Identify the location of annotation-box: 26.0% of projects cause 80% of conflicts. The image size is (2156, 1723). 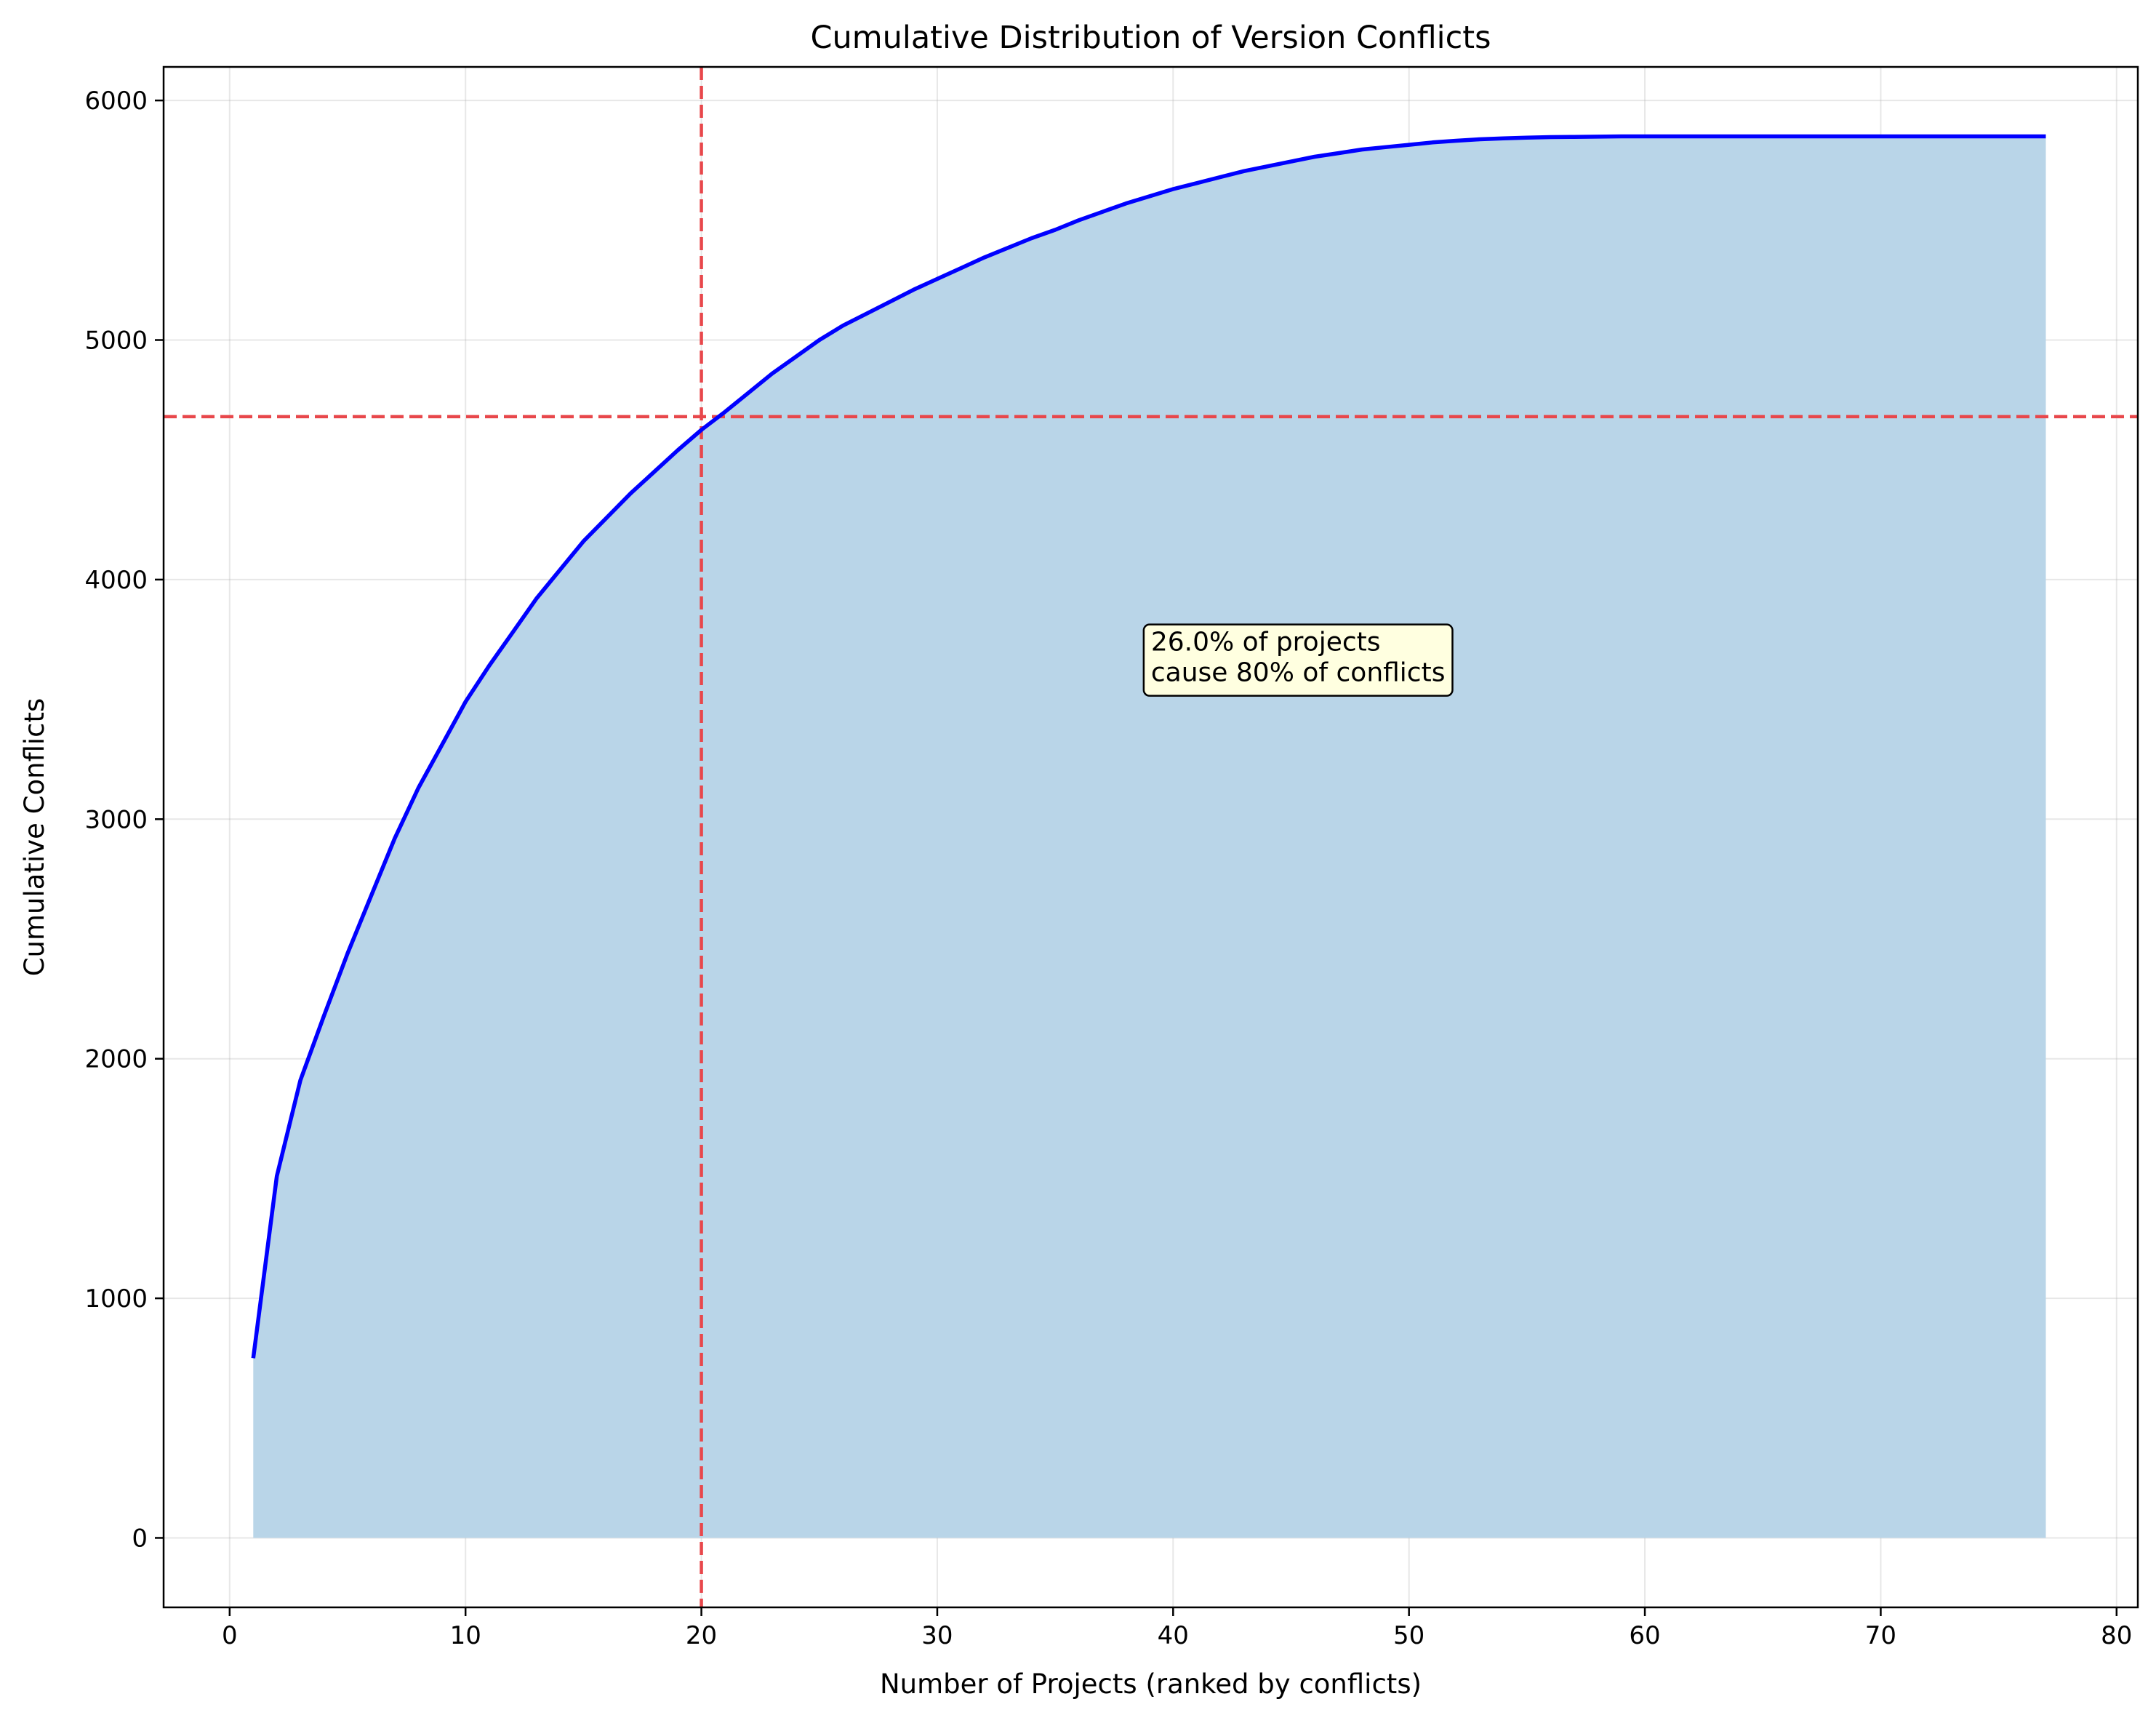
(1298, 660).